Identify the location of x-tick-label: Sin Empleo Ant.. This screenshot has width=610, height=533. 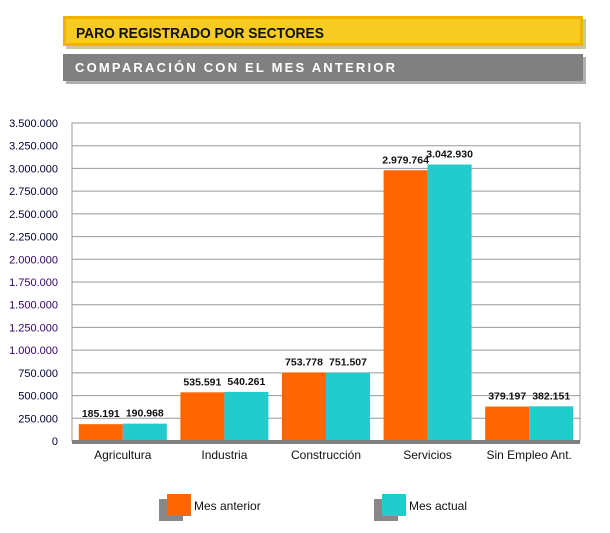
(529, 455).